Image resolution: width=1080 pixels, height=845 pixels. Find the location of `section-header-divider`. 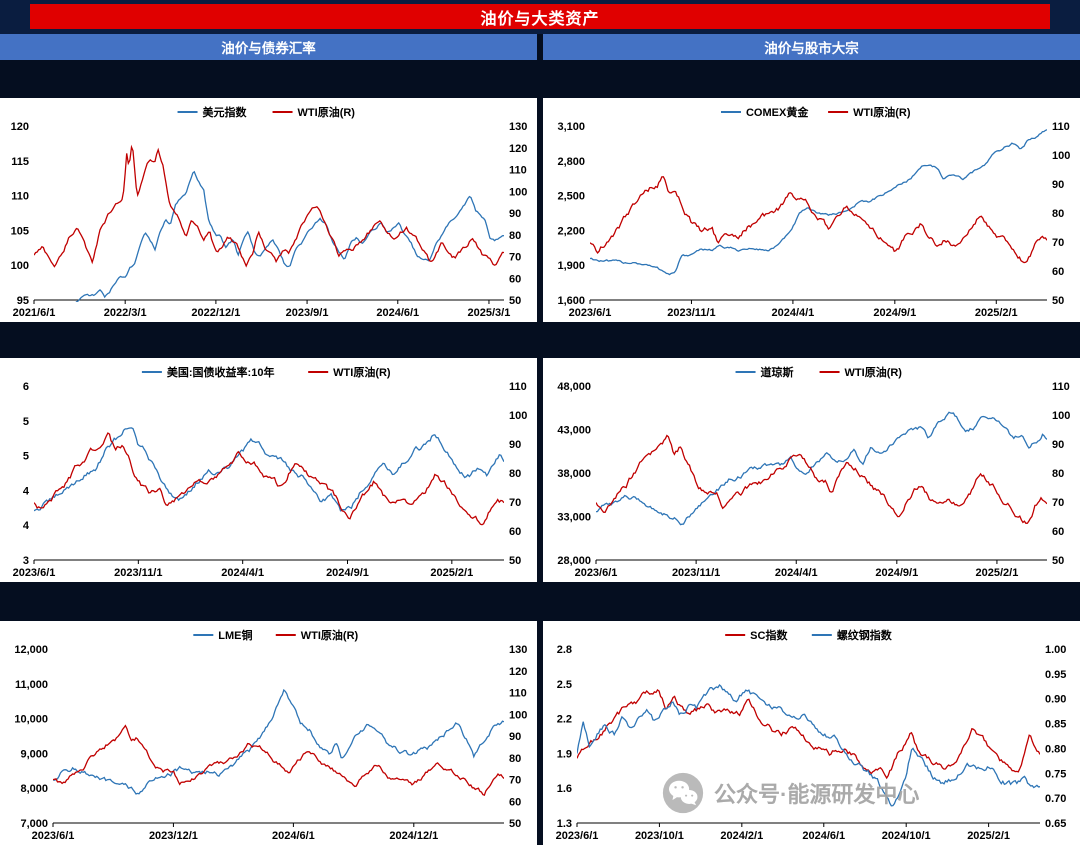

section-header-divider is located at coordinates (540, 47).